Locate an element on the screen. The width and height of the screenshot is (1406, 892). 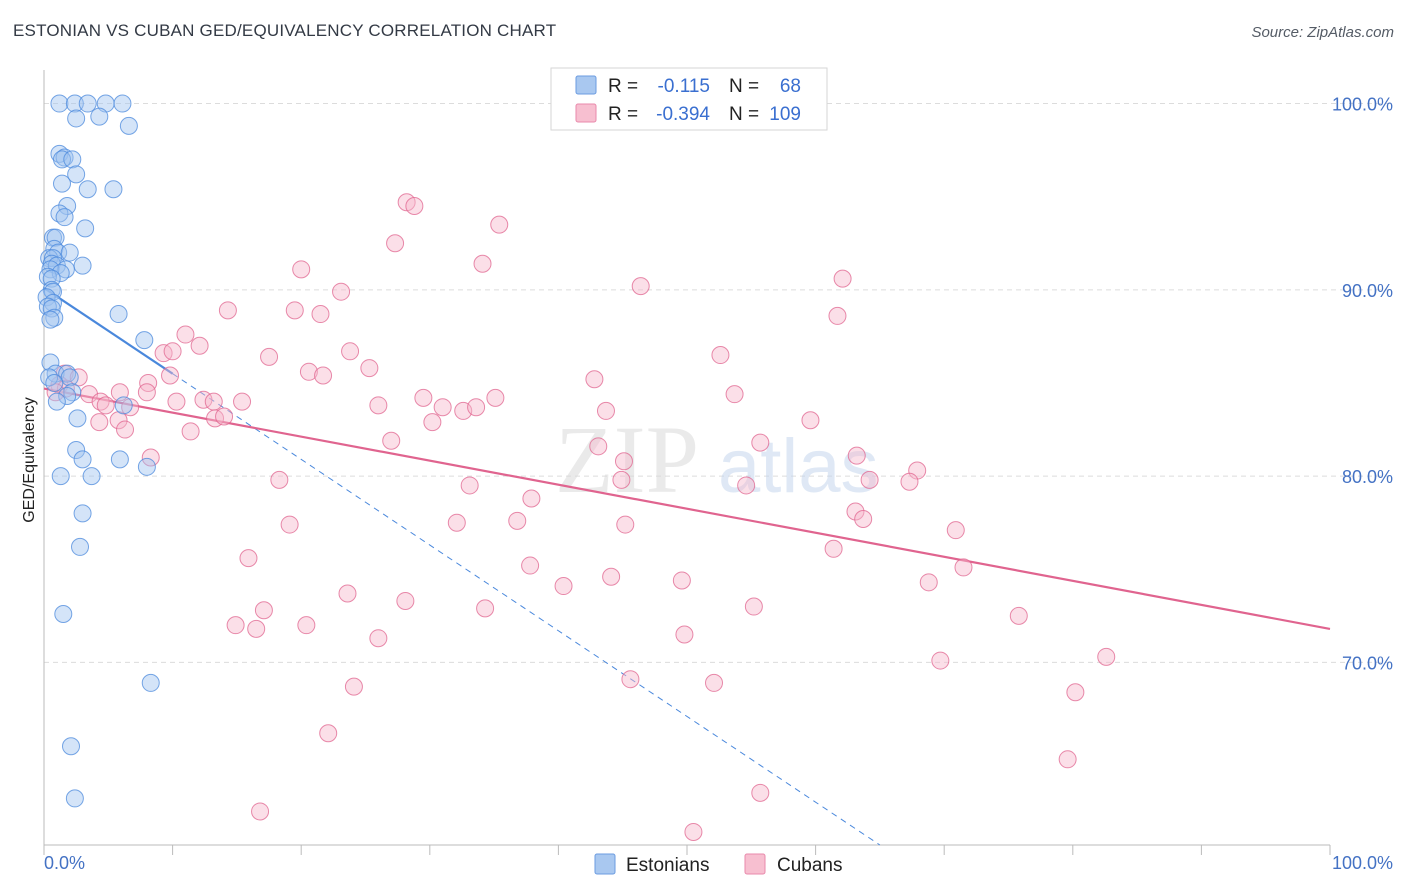
legend-swatch-cubans is located at coordinates (586, 113).